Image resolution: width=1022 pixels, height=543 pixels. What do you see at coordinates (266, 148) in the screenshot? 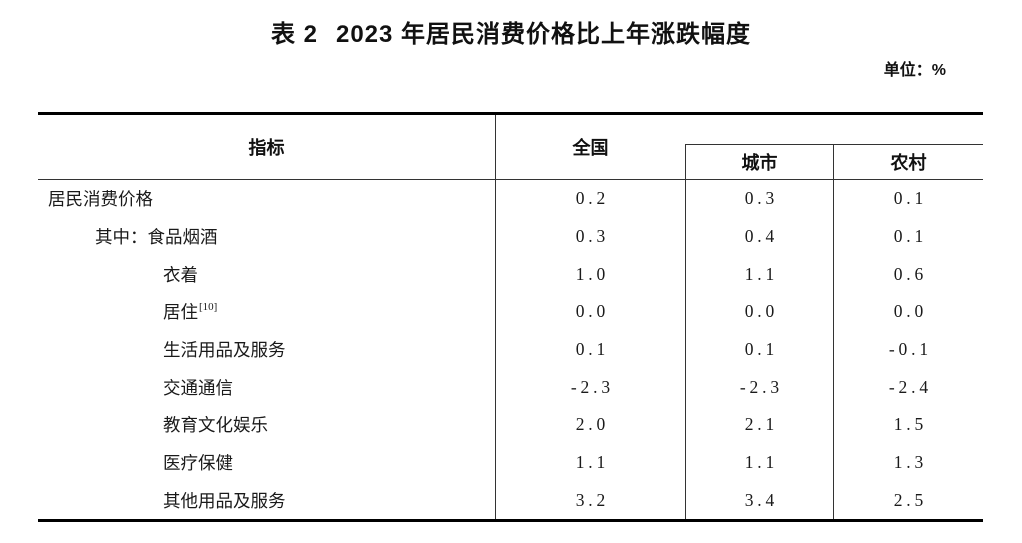
I see `column-header-indicator: 指标` at bounding box center [266, 148].